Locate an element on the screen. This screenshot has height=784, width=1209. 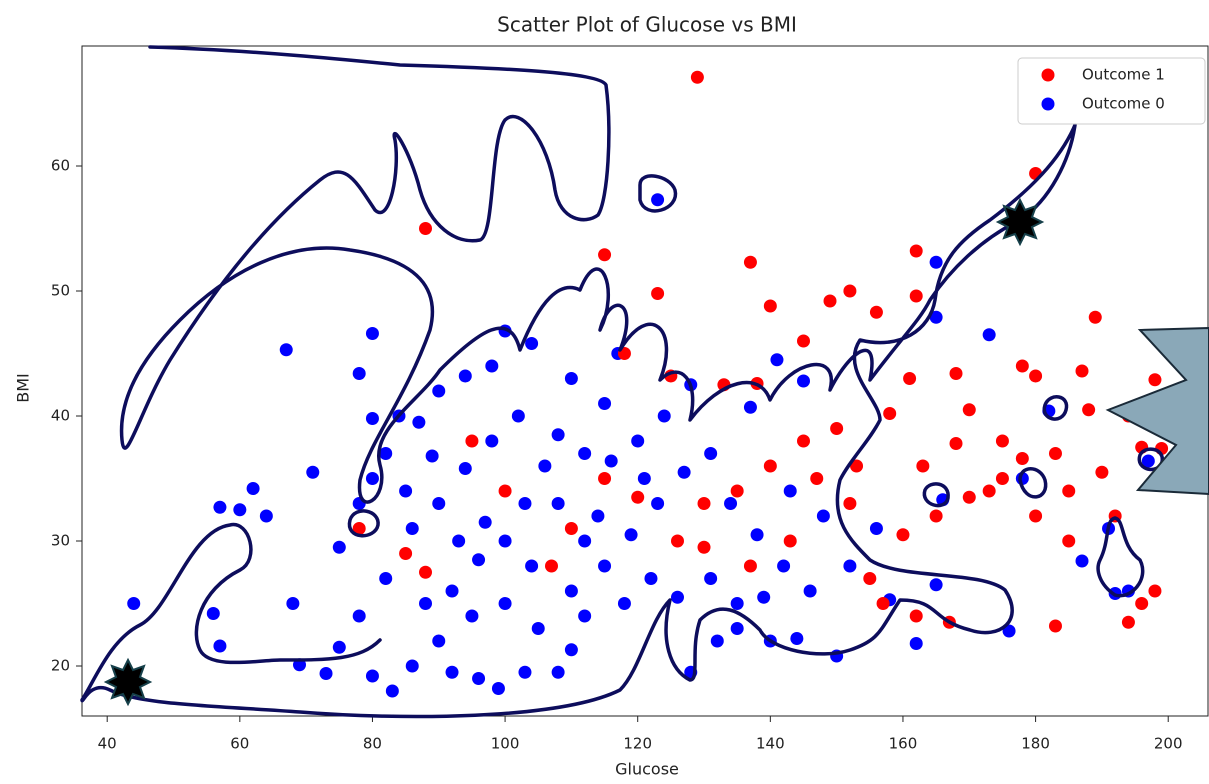
legend-box is located at coordinates (1111, 91).